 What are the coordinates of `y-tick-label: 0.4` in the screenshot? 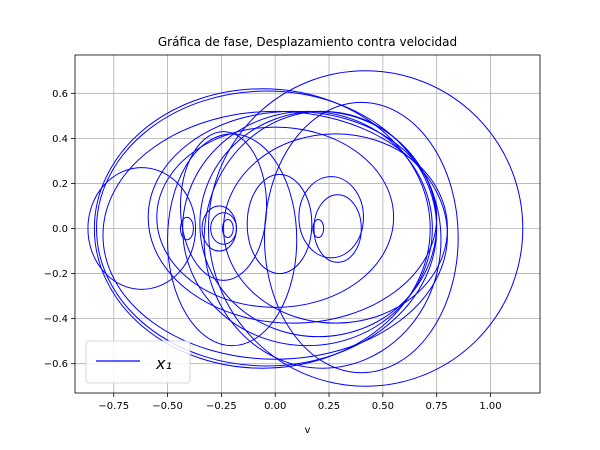 It's located at (60, 139).